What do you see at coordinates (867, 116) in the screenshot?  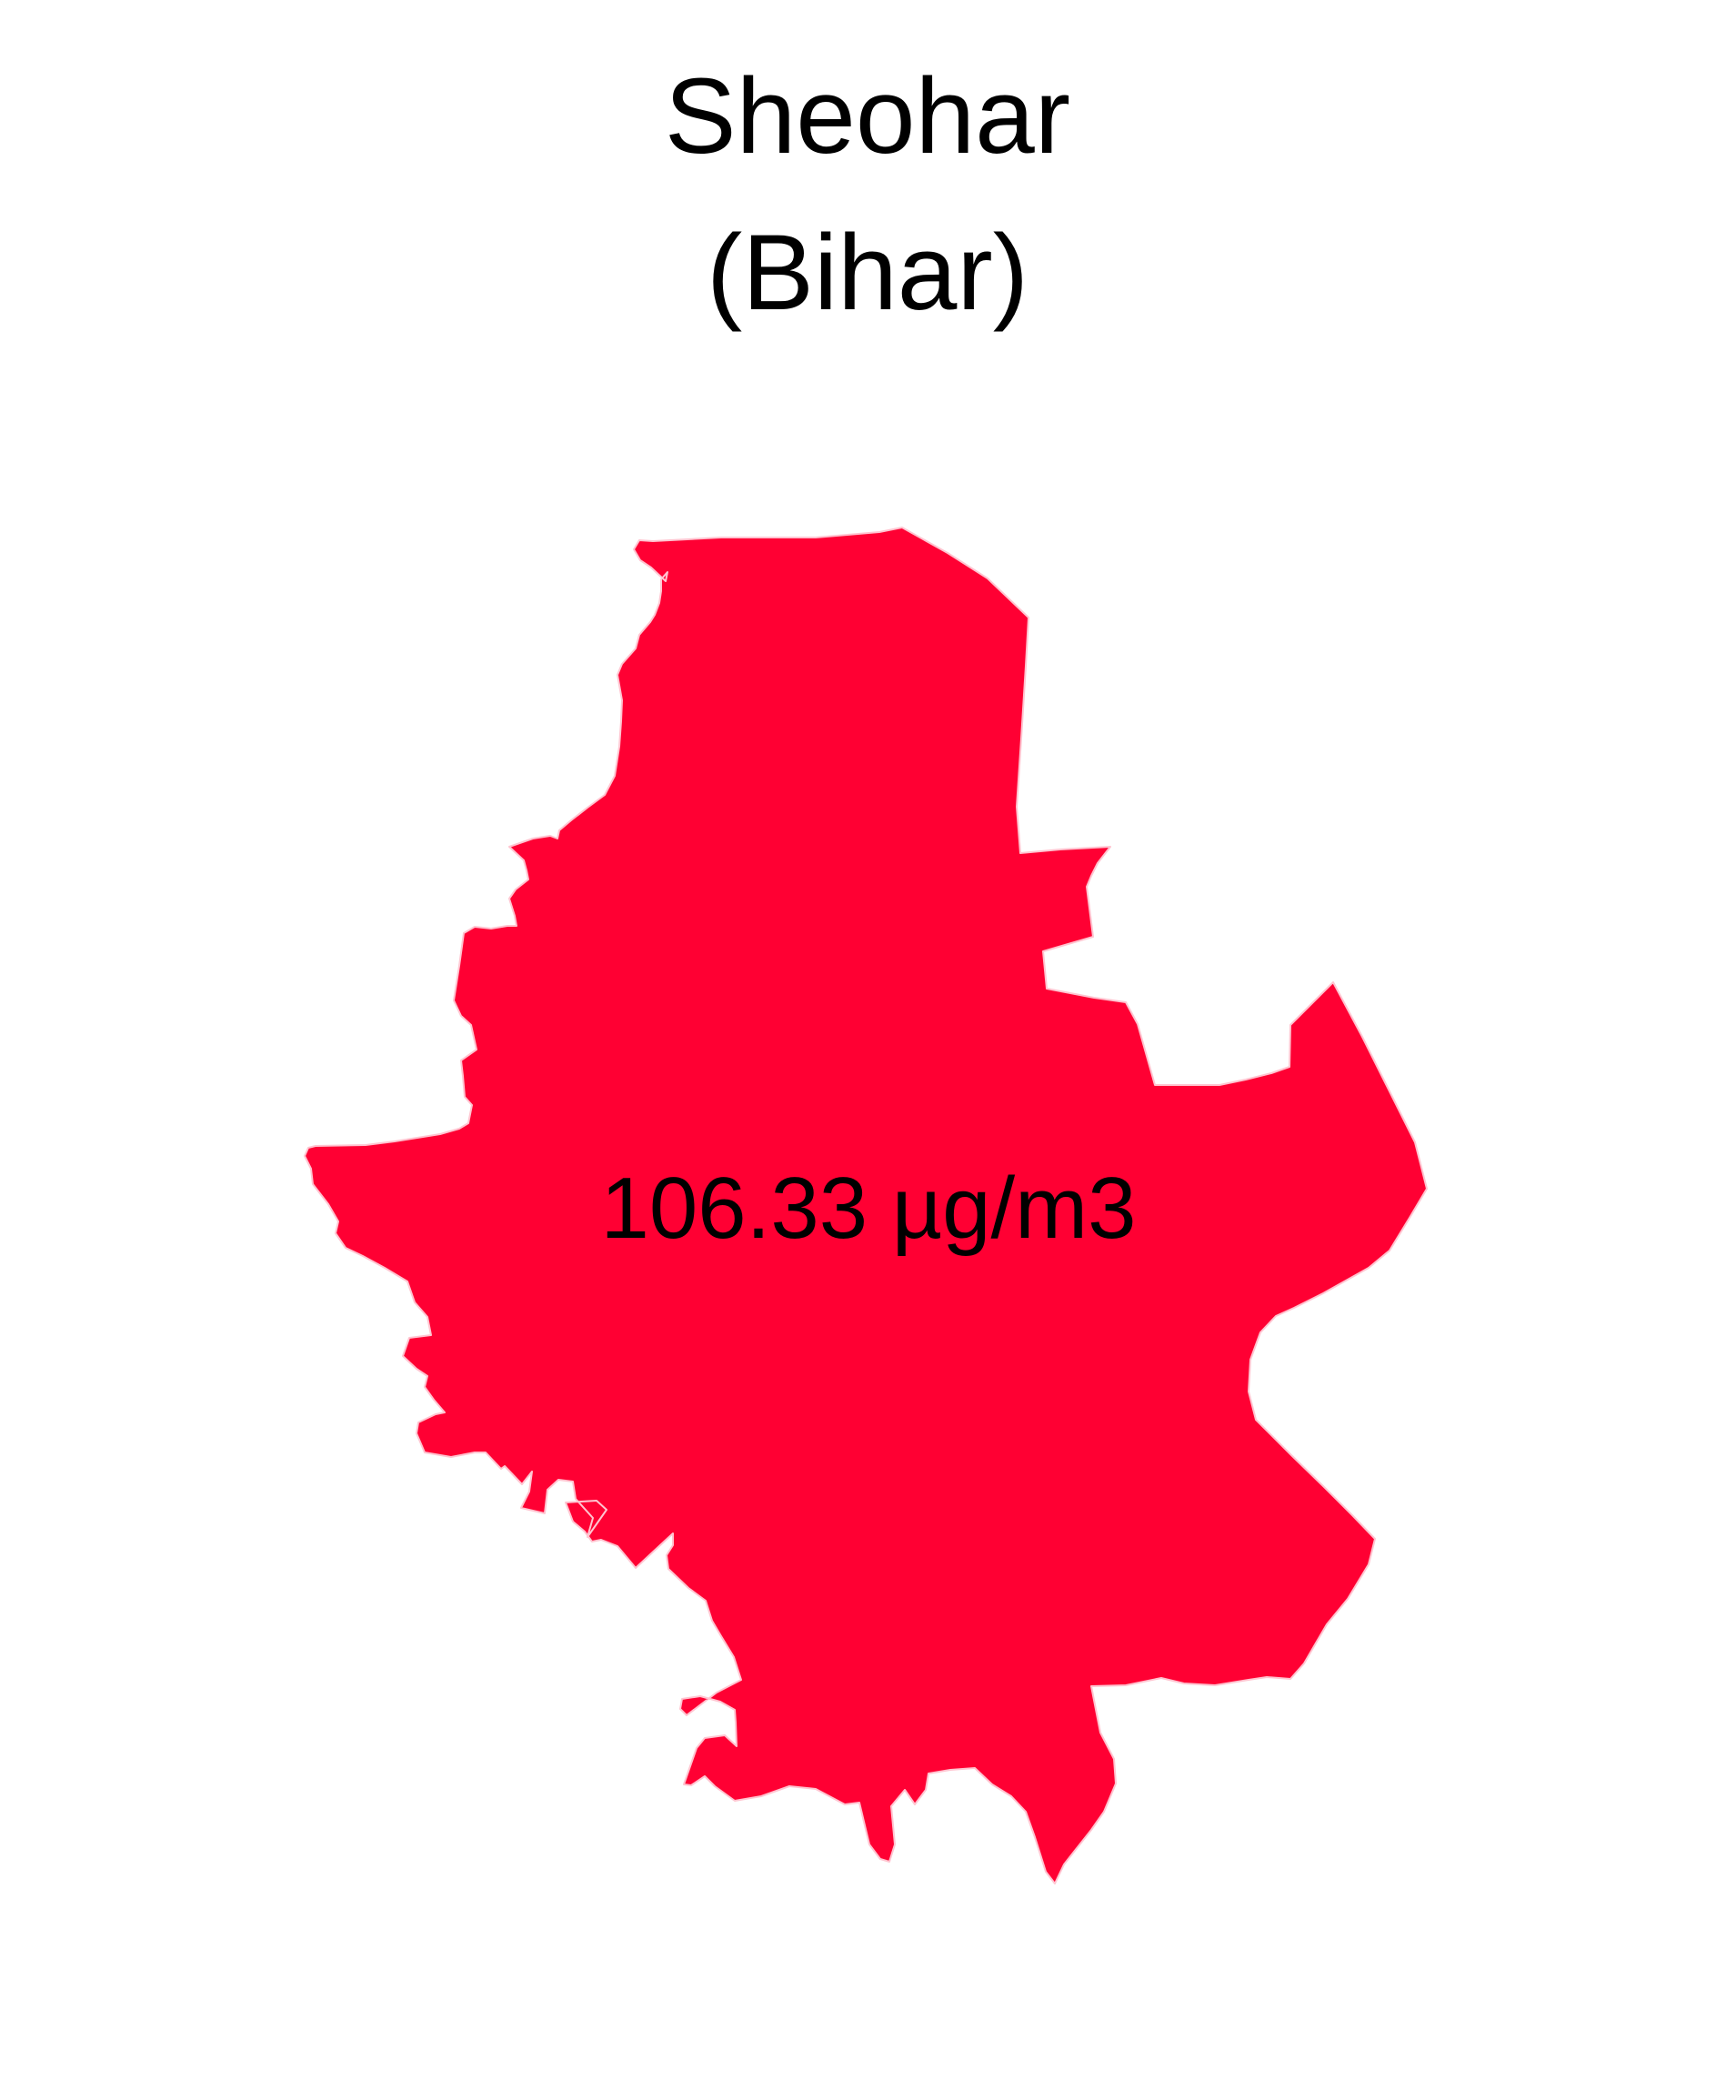 I see `map-title: Sheohar` at bounding box center [867, 116].